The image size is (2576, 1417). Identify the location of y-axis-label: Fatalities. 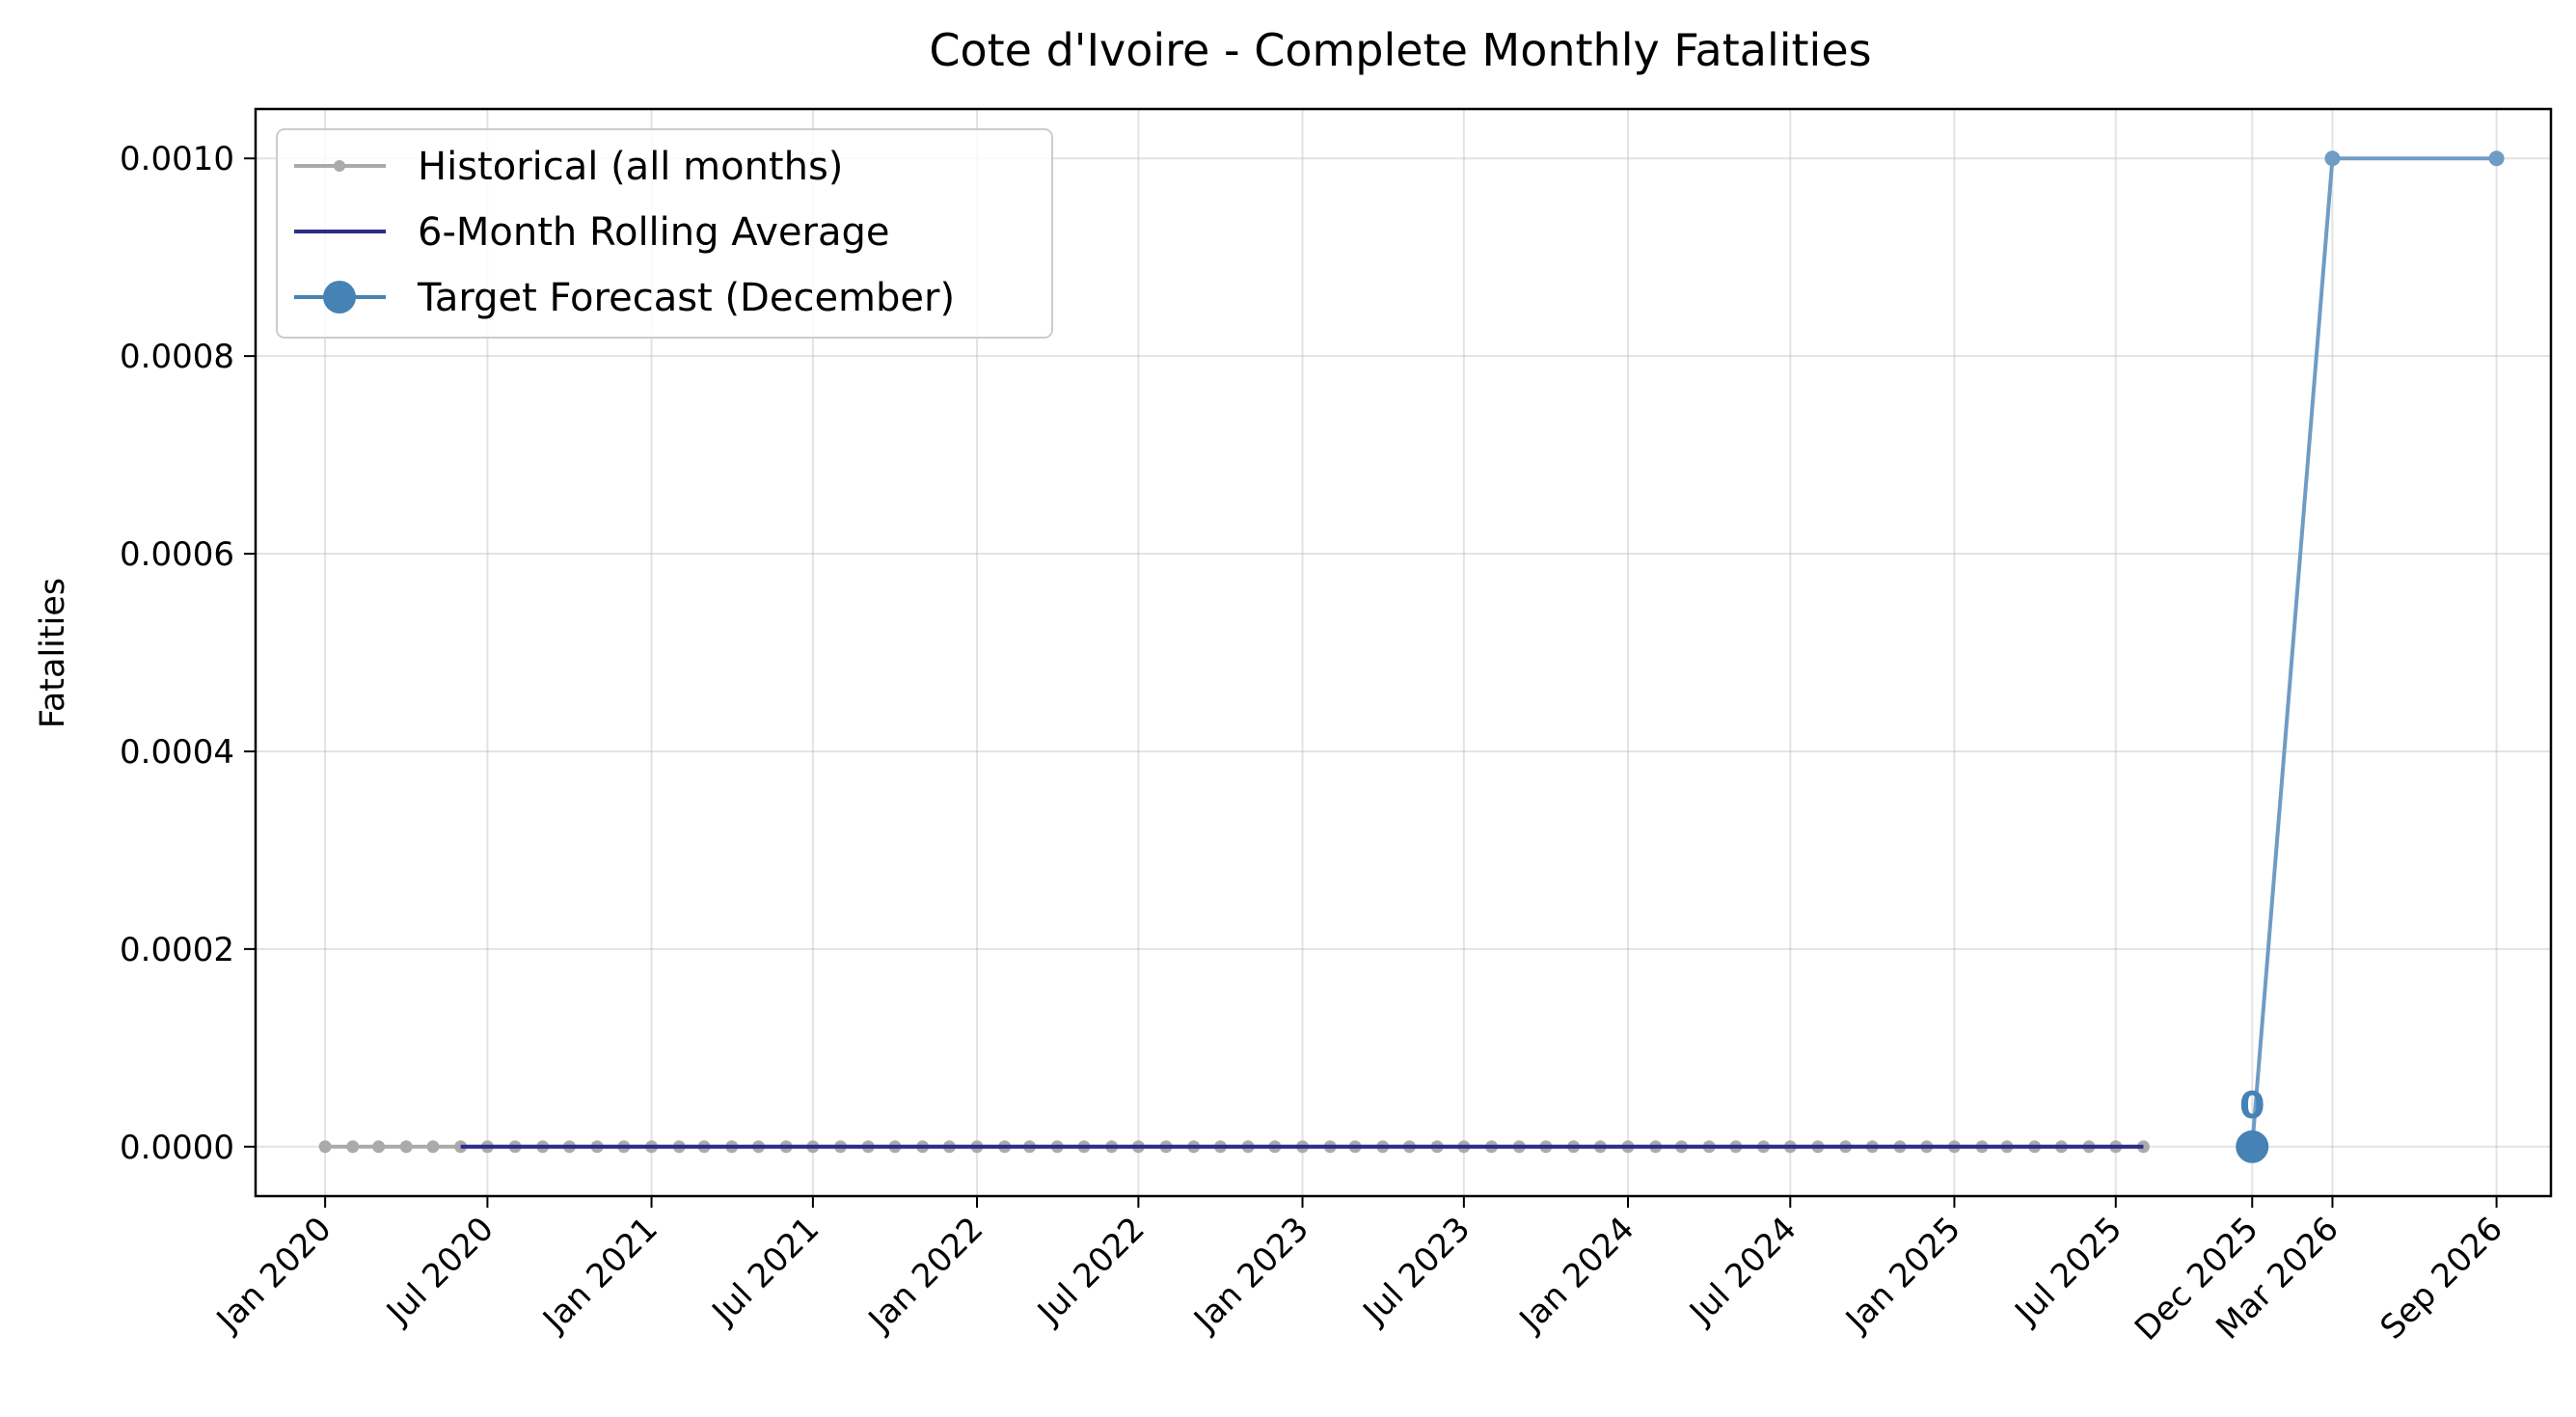
(53, 653).